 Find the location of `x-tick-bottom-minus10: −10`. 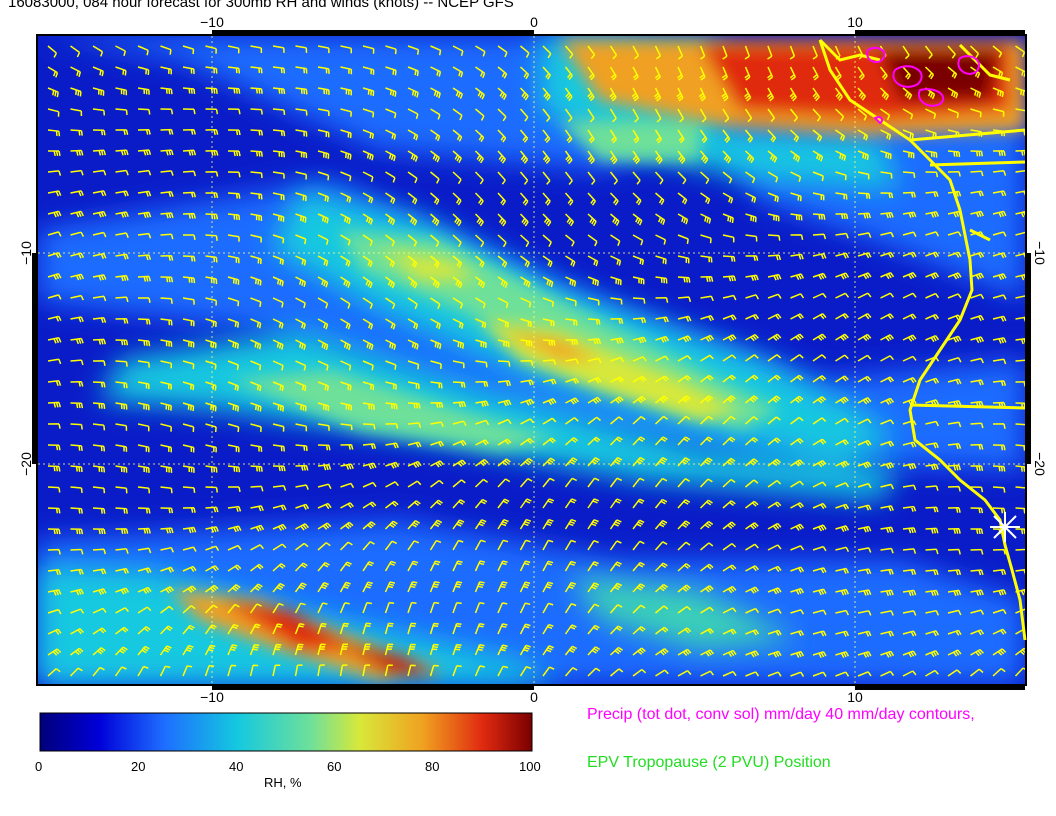

x-tick-bottom-minus10: −10 is located at coordinates (212, 697).